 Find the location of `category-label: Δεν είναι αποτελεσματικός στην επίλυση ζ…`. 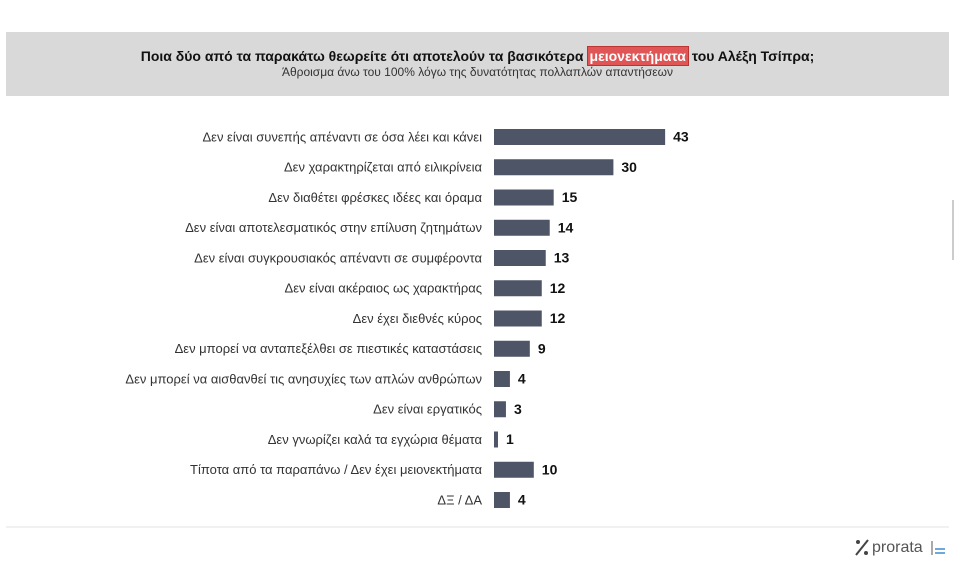

category-label: Δεν είναι αποτελεσματικός στην επίλυση ζ… is located at coordinates (333, 227).